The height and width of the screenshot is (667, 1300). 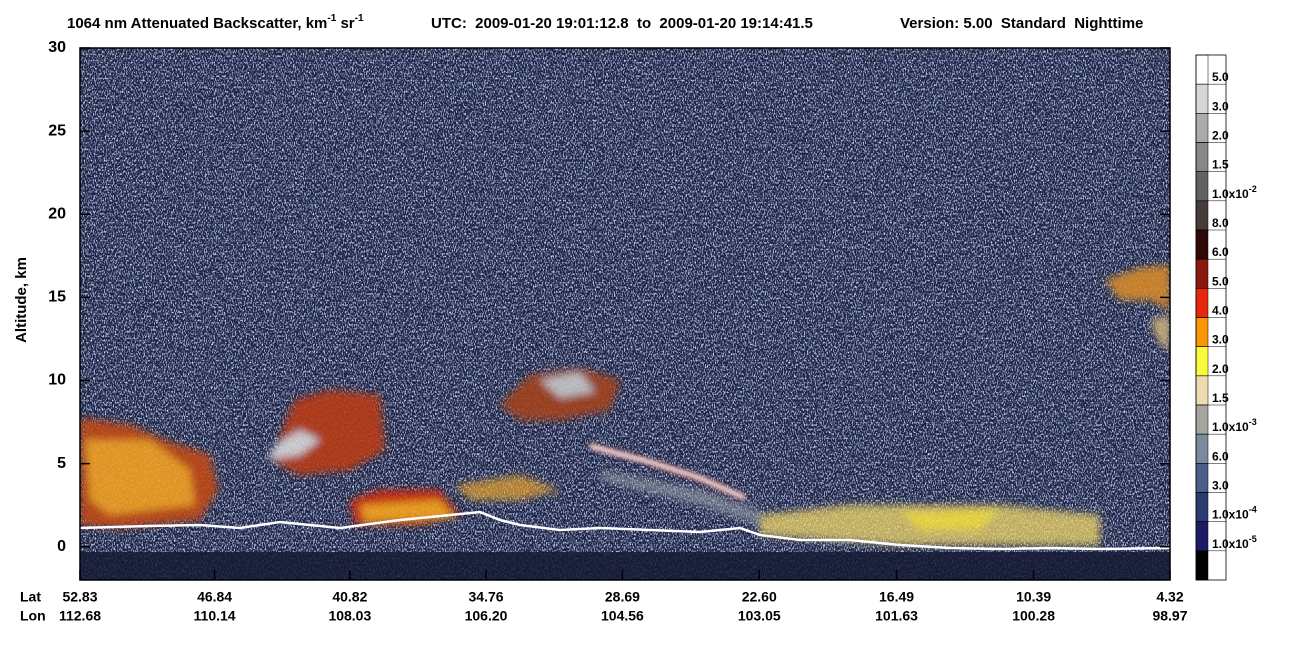 I want to click on x-row-label: Lon, so click(x=33, y=616).